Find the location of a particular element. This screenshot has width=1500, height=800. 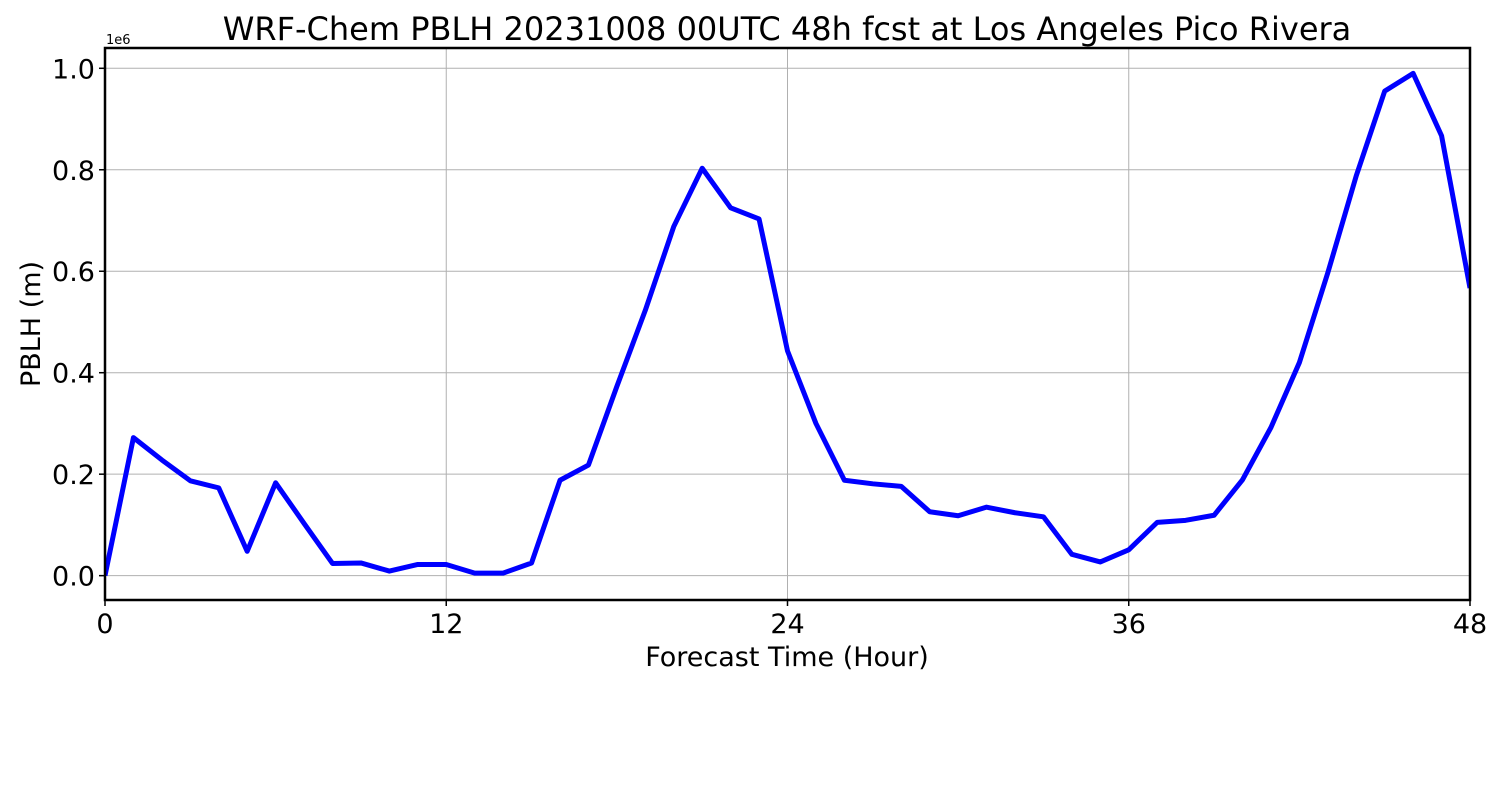

x-tick-label: 48 is located at coordinates (1470, 624).